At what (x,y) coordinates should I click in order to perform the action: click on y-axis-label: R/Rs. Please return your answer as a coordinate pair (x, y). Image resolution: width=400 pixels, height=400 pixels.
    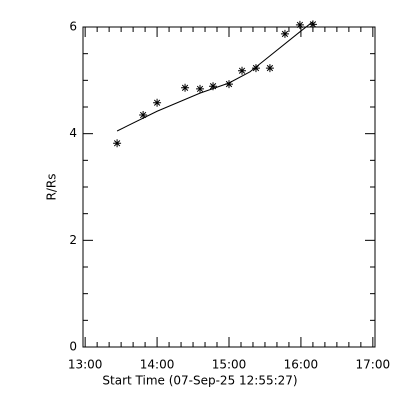
    Looking at the image, I should click on (52, 187).